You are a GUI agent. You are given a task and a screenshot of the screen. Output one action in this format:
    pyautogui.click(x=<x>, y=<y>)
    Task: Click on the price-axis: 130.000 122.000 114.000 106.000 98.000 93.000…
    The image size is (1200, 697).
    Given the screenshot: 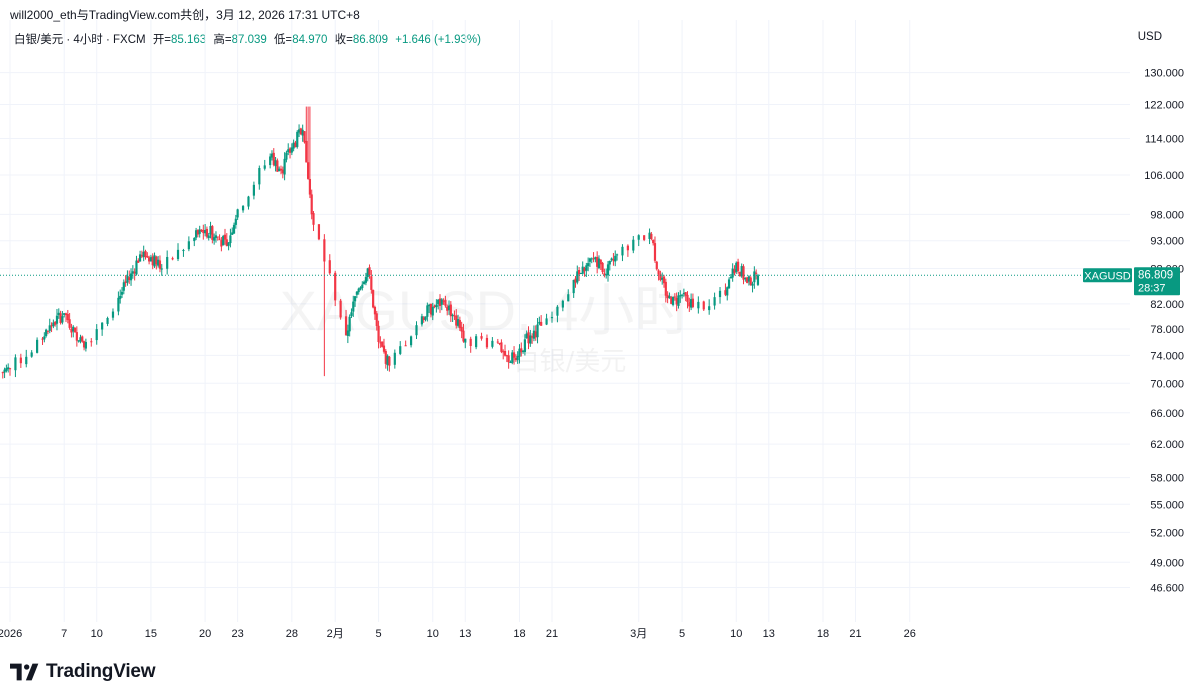 What is the action you would take?
    pyautogui.click(x=1164, y=331)
    